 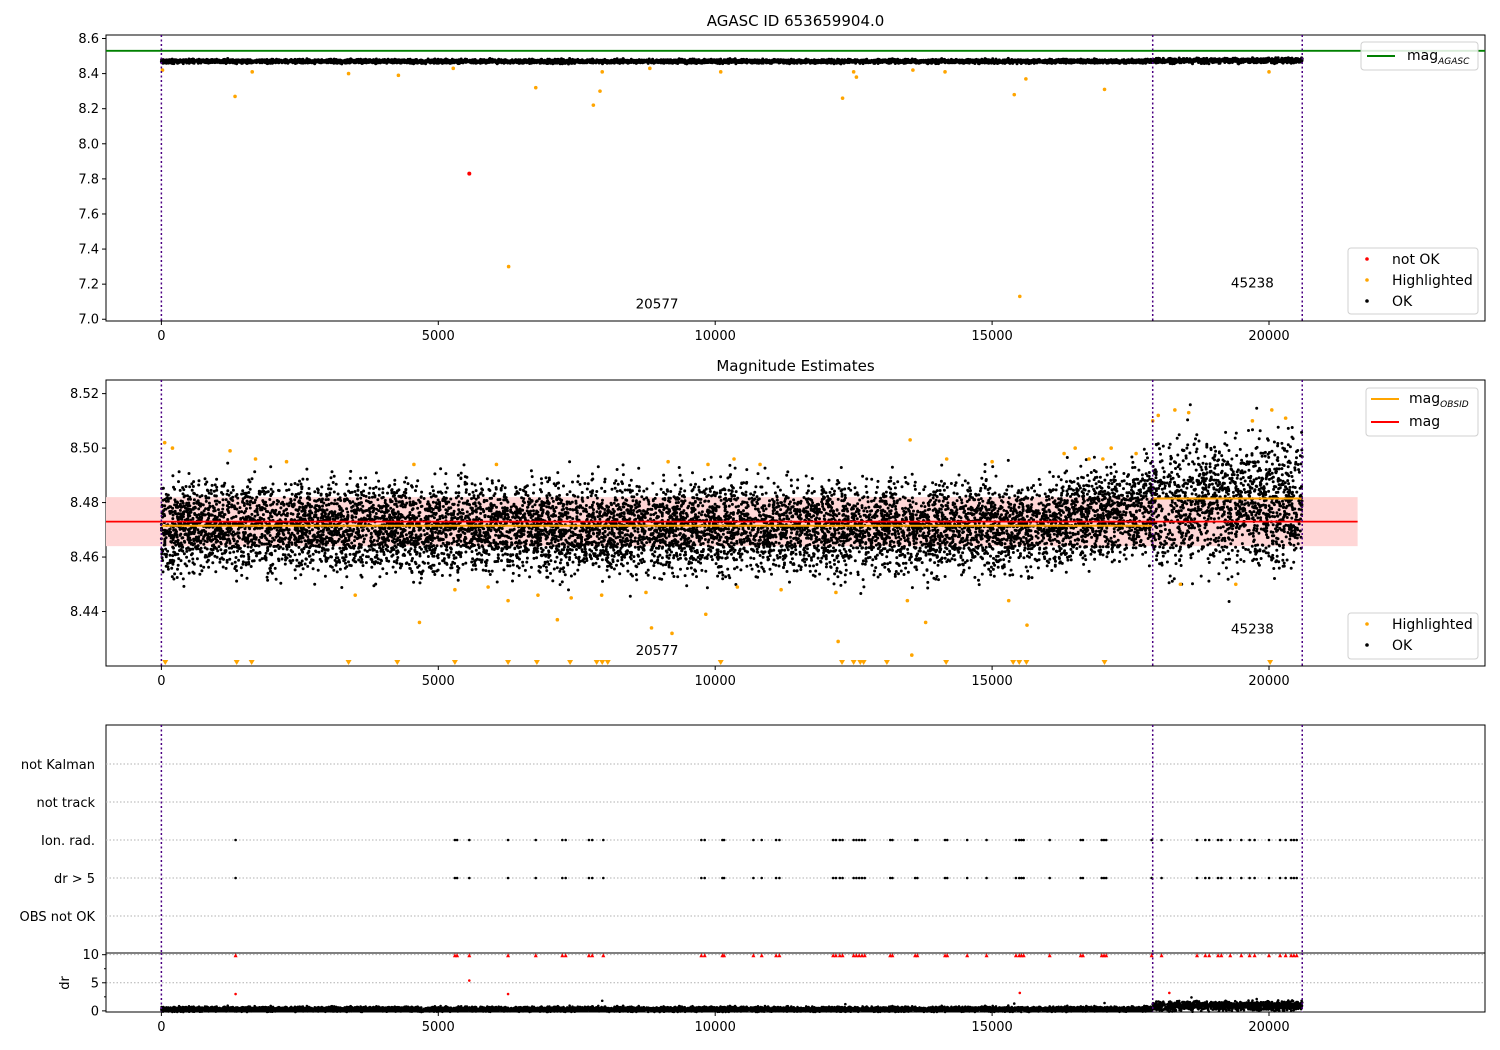 What do you see at coordinates (58, 765) in the screenshot?
I see `row-label: not Kalman` at bounding box center [58, 765].